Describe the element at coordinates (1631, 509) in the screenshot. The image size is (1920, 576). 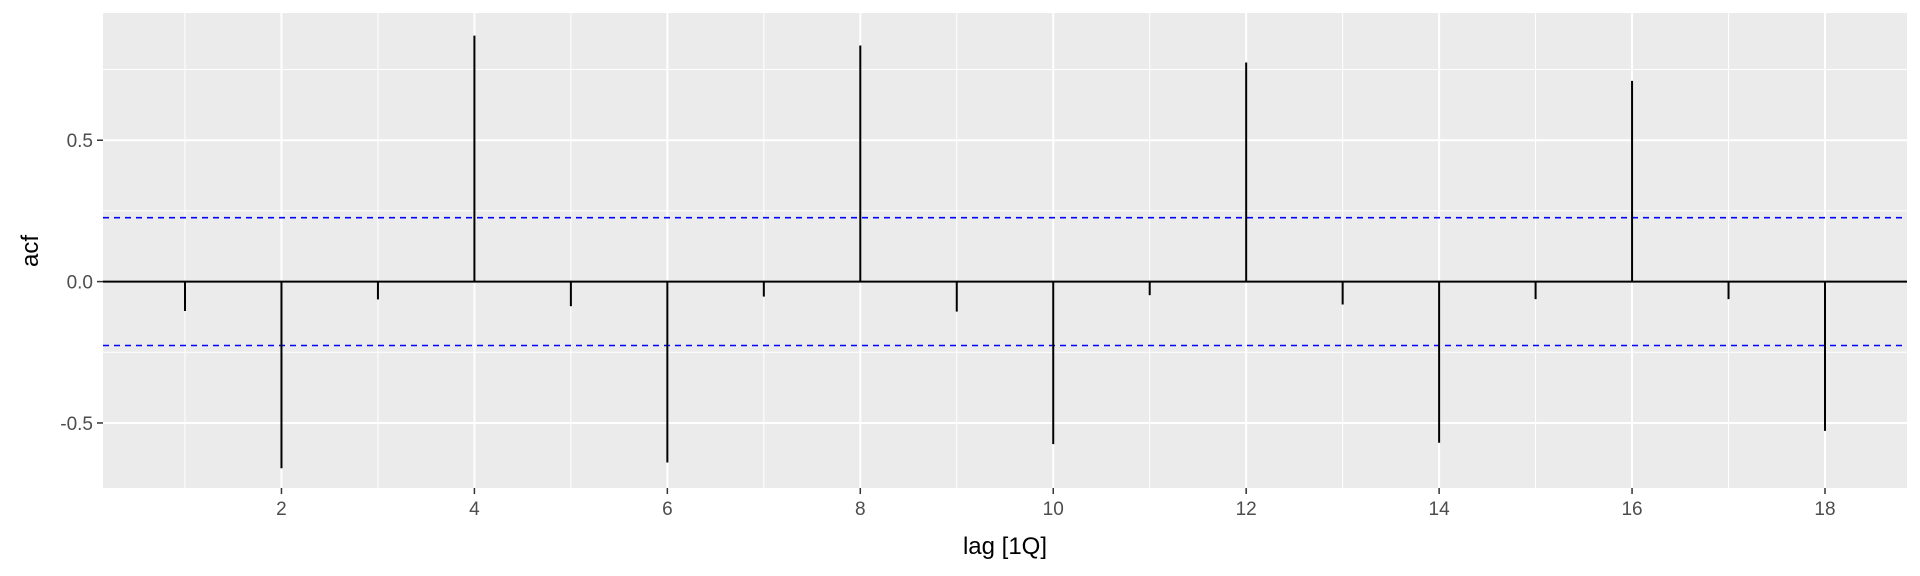
I see `x-tick-label: 16` at that location.